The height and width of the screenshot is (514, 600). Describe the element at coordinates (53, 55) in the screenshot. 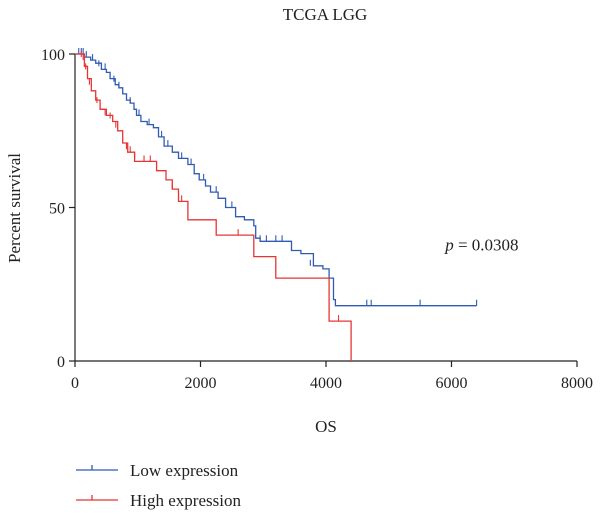

I see `y-tick-label: 100` at that location.